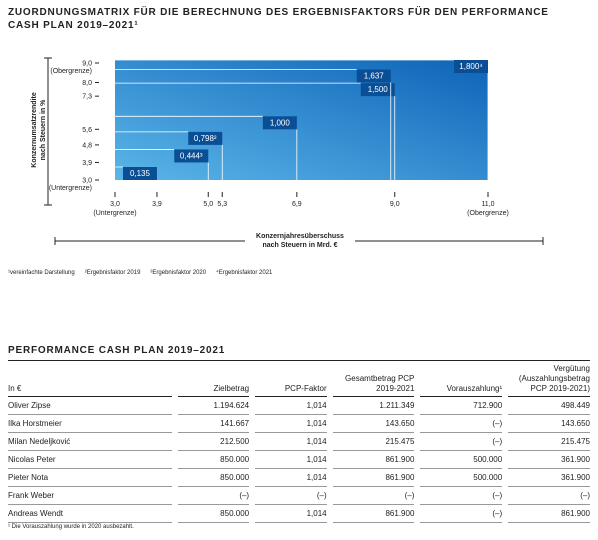 Image resolution: width=598 pixels, height=540 pixels. I want to click on y-bound-label: (Untergrenze), so click(70, 188).